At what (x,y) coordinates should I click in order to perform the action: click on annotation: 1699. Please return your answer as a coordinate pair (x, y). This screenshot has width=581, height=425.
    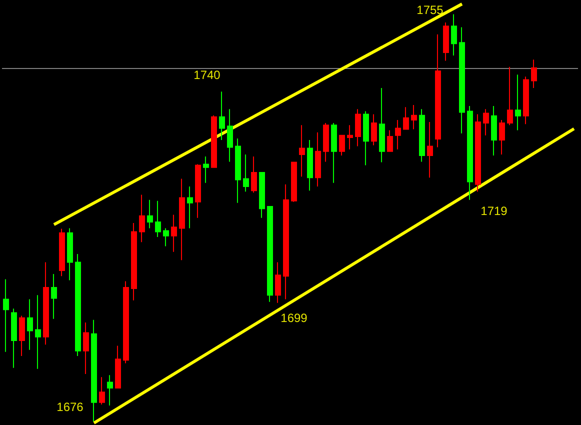
    Looking at the image, I should click on (294, 318).